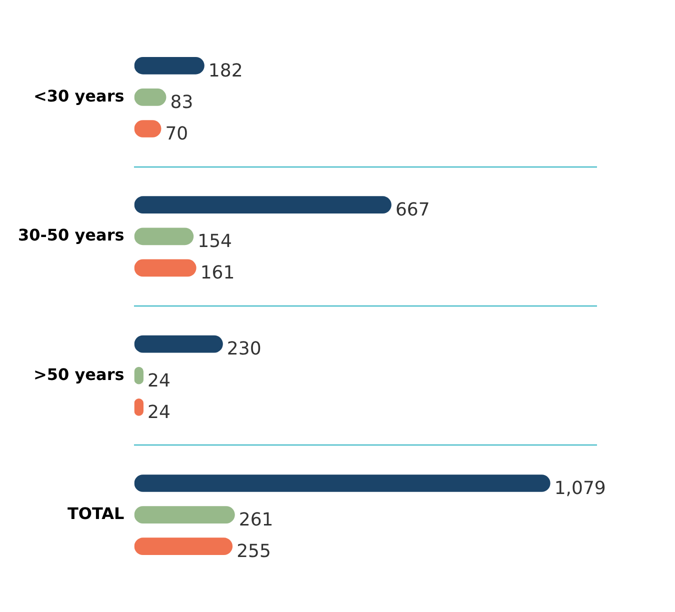 The height and width of the screenshot is (612, 675). I want to click on y-tick-label: <30 years, so click(79, 96).